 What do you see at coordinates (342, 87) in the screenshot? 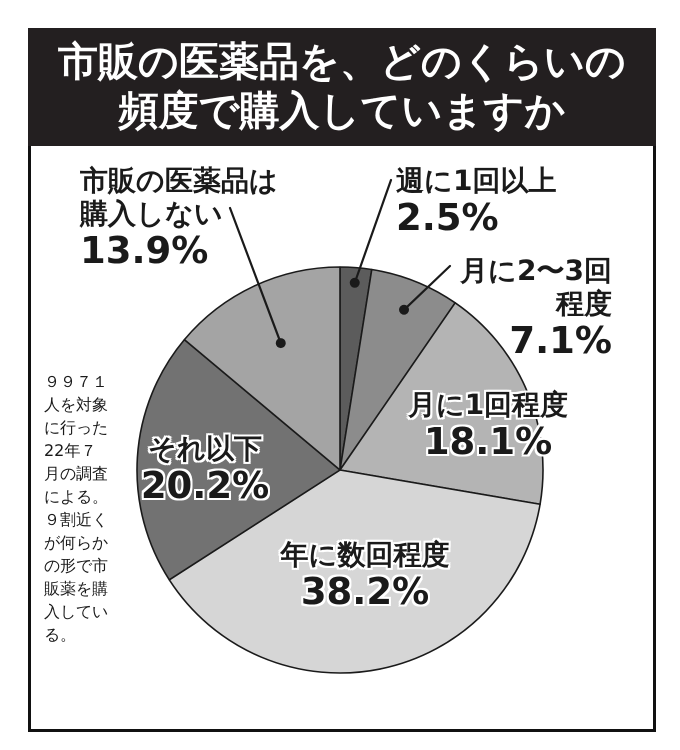
I see `title: 市販の医薬品を、どのくらいの頻度で購入していますか` at bounding box center [342, 87].